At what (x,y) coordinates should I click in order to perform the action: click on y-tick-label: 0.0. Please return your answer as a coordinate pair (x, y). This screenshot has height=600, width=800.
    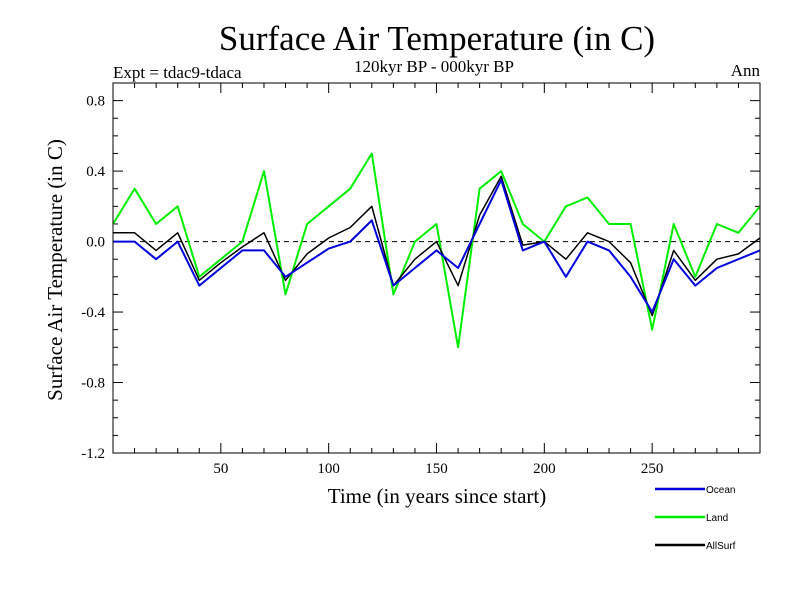
    Looking at the image, I should click on (95, 243).